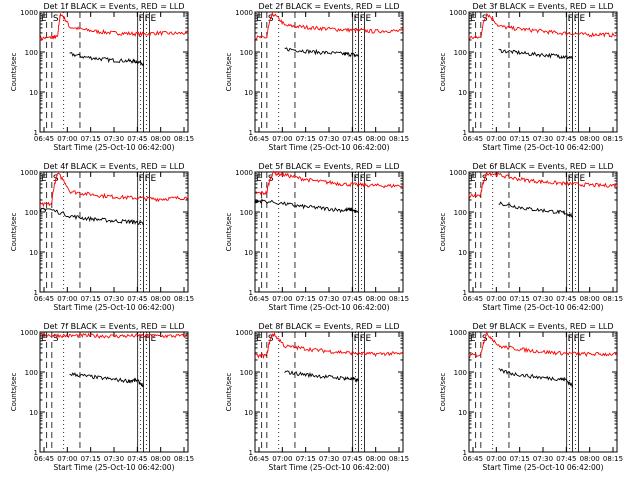 The height and width of the screenshot is (480, 640). Describe the element at coordinates (328, 166) in the screenshot. I see `chart-title: Det 5f BLACK = Events, RED = LLD` at that location.